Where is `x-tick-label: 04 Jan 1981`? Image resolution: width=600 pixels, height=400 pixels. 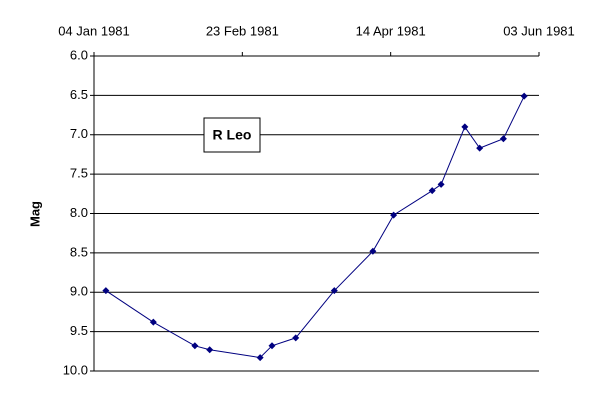 x-tick-label: 04 Jan 1981 is located at coordinates (94, 30).